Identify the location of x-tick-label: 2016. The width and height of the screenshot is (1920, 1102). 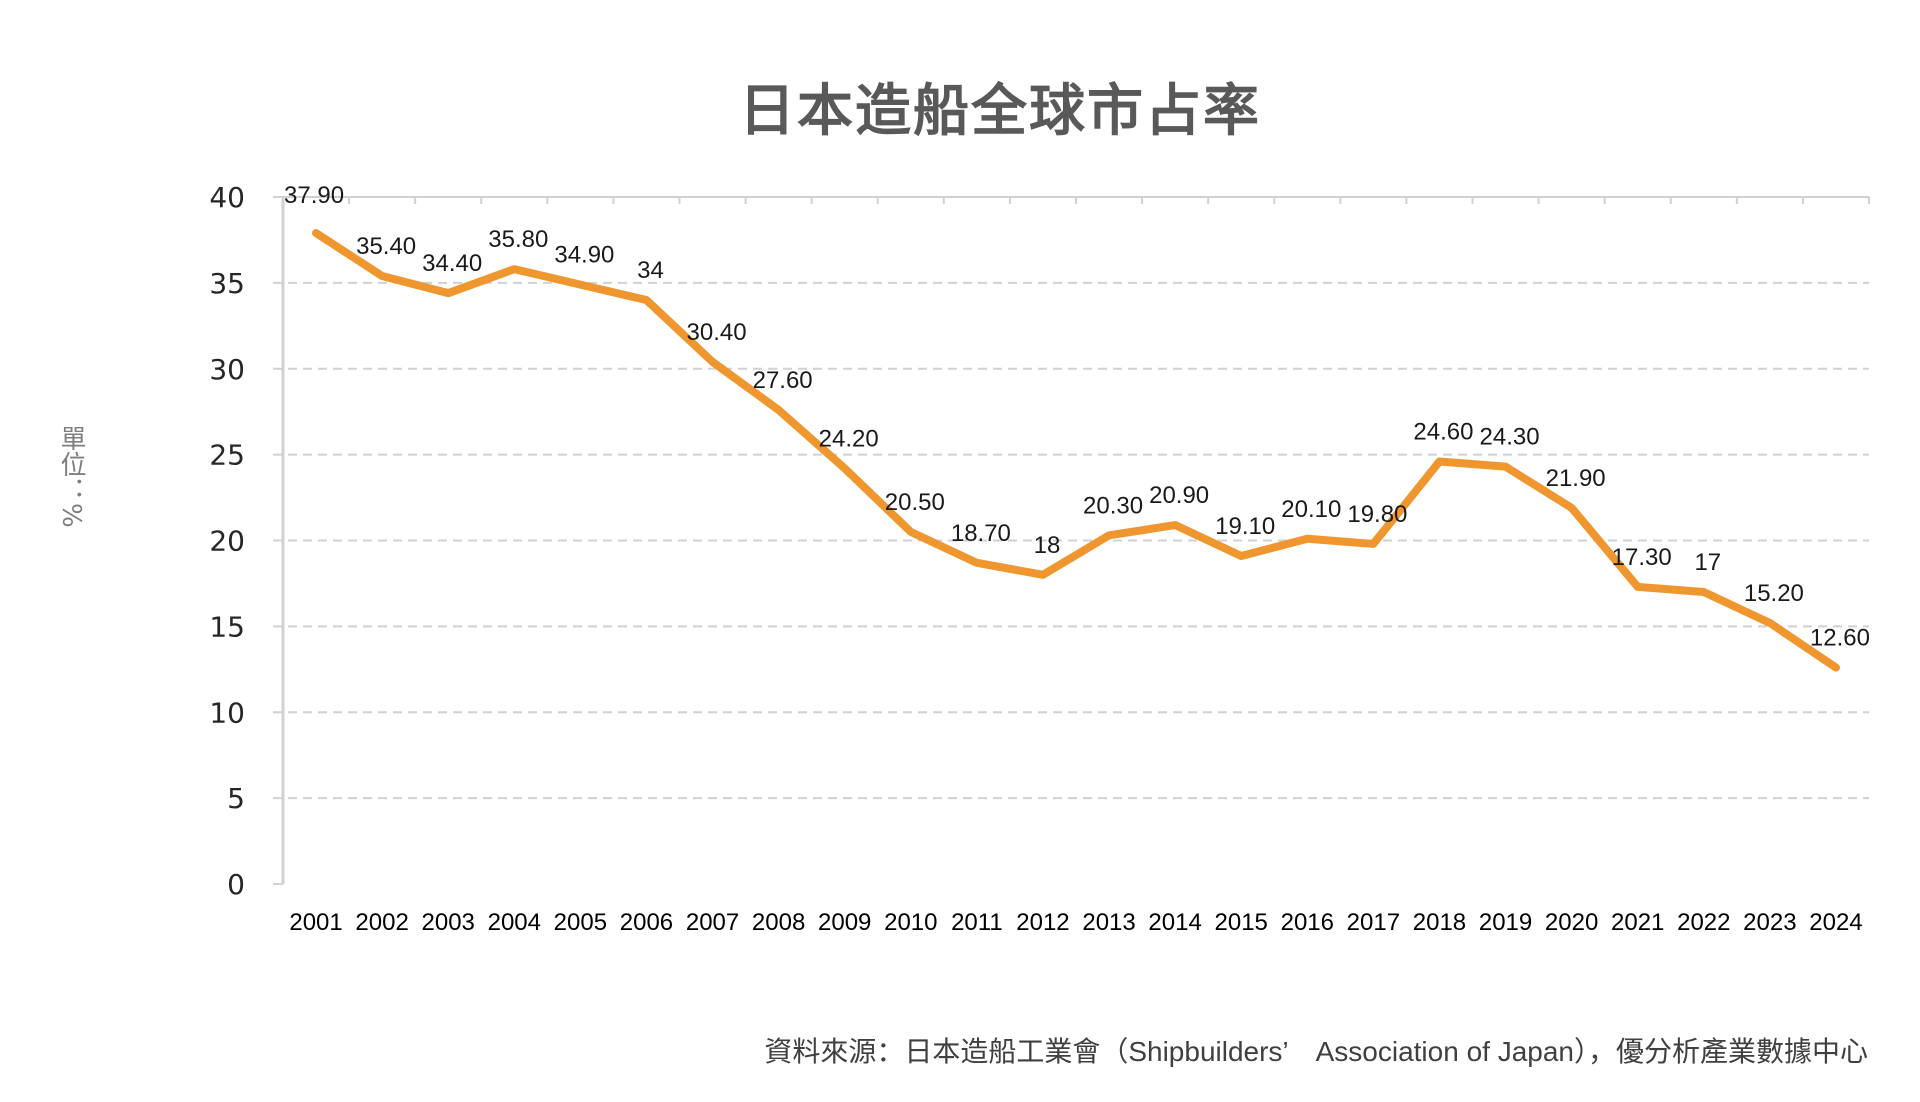
(1307, 922).